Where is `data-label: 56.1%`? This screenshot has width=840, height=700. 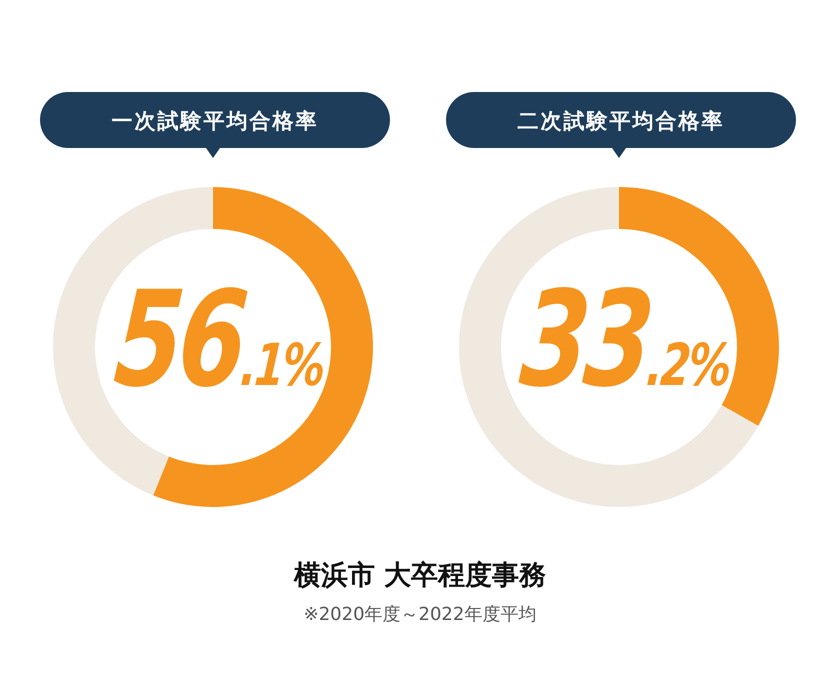
data-label: 56.1% is located at coordinates (218, 340).